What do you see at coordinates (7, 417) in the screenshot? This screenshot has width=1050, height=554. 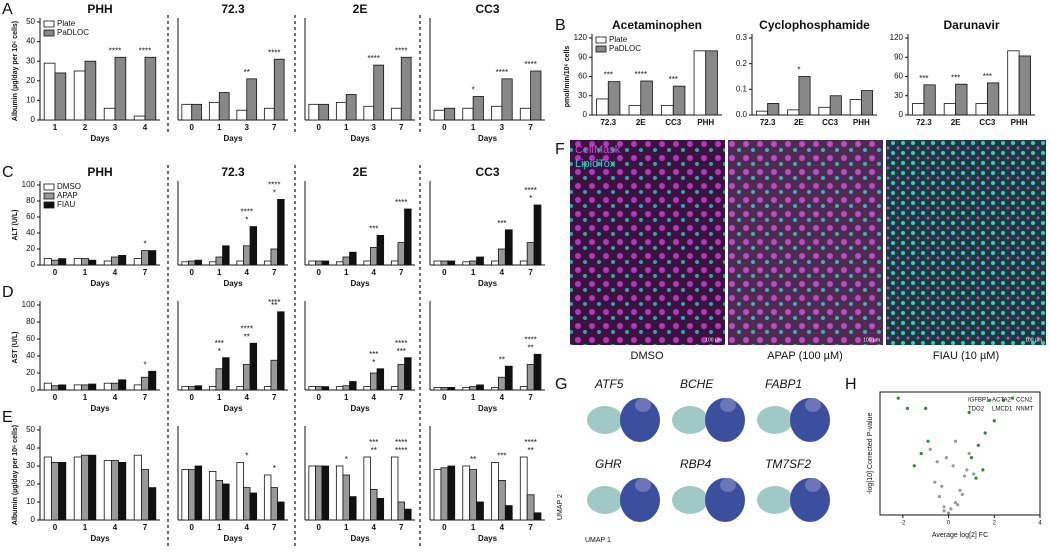 I see `panel-letter: E` at bounding box center [7, 417].